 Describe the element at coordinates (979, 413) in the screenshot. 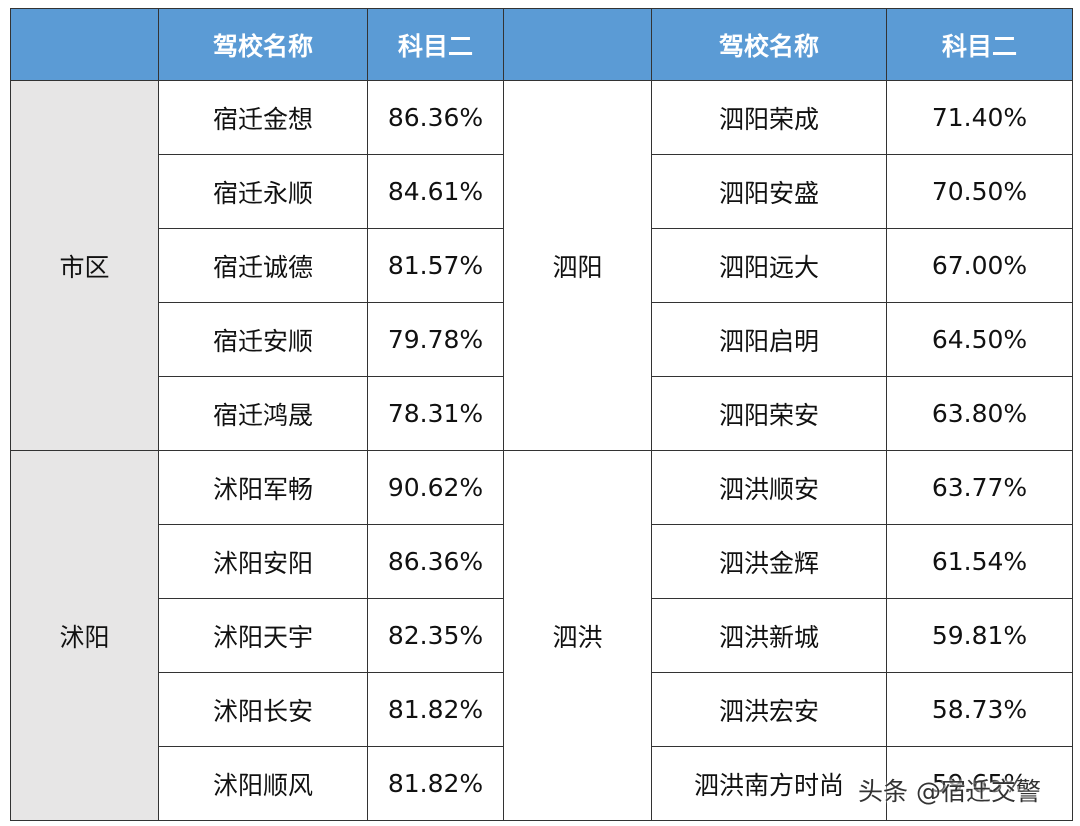

I see `pass-rate: 63.80%` at that location.